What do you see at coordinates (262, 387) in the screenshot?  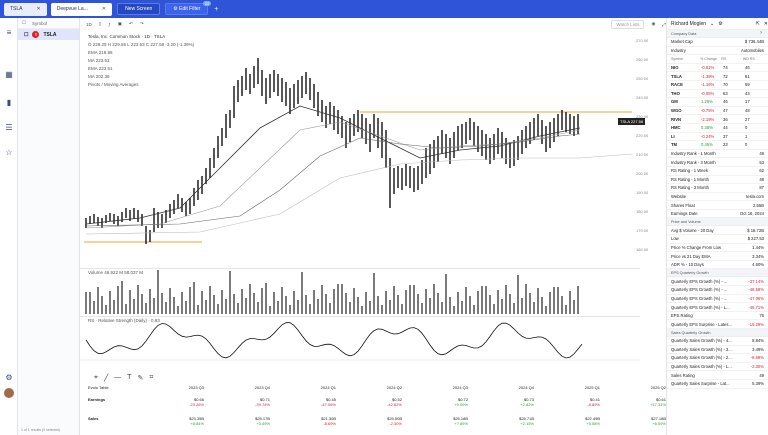 I see `period-header: 2023 Q4` at bounding box center [262, 387].